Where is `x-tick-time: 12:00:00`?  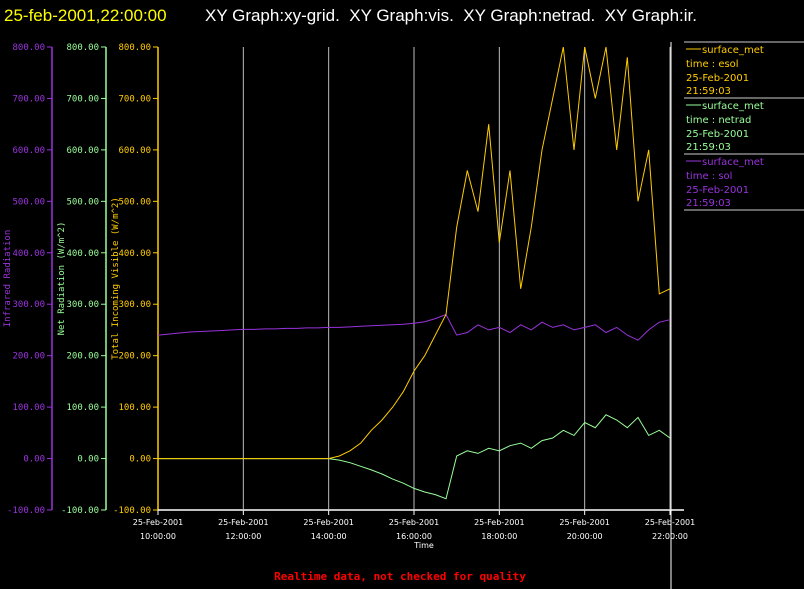 x-tick-time: 12:00:00 is located at coordinates (243, 536).